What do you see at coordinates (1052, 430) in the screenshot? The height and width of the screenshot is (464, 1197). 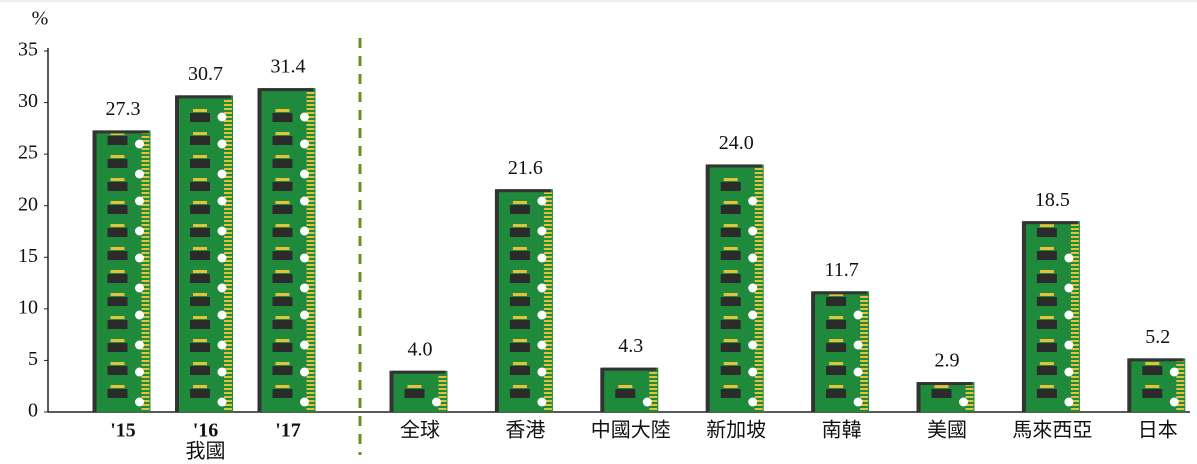 I see `x-tick-label: 馬來西亞` at bounding box center [1052, 430].